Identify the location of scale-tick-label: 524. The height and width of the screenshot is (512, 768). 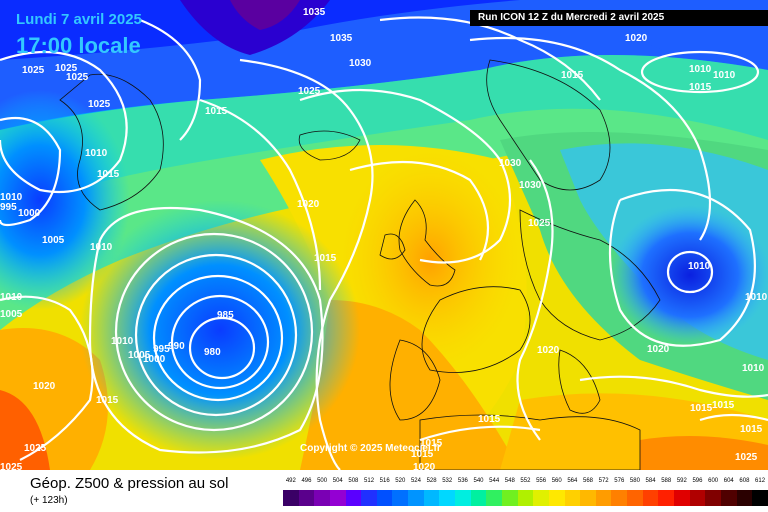
(415, 481).